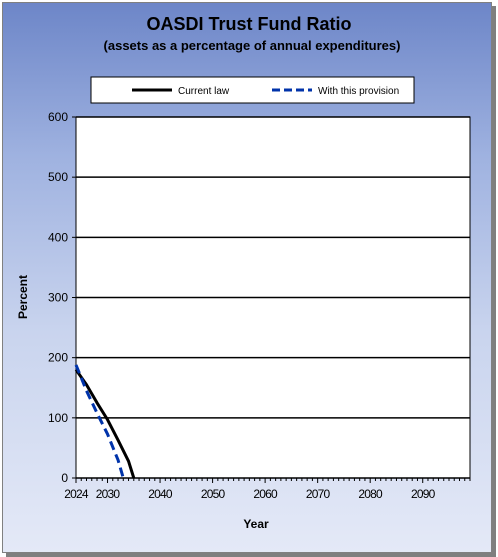  Describe the element at coordinates (58, 117) in the screenshot. I see `y-tick-label: 600` at that location.